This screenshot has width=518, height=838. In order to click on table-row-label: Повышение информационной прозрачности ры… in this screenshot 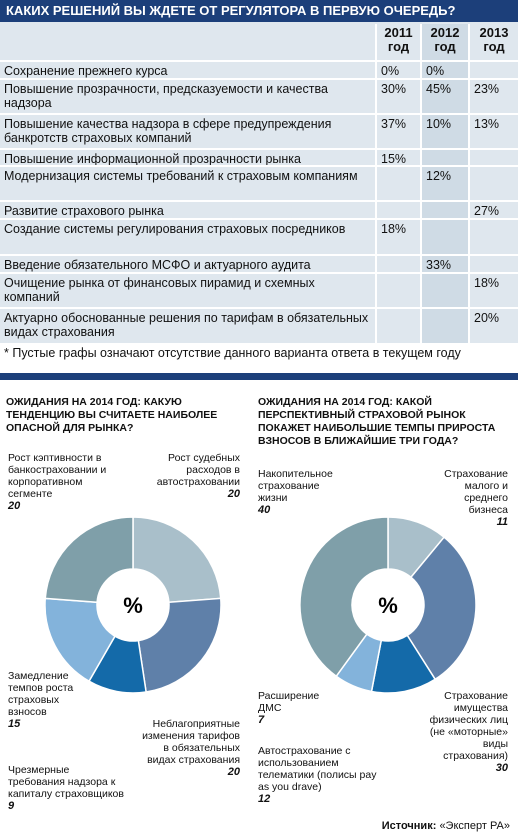, I will do `click(187, 157)`.